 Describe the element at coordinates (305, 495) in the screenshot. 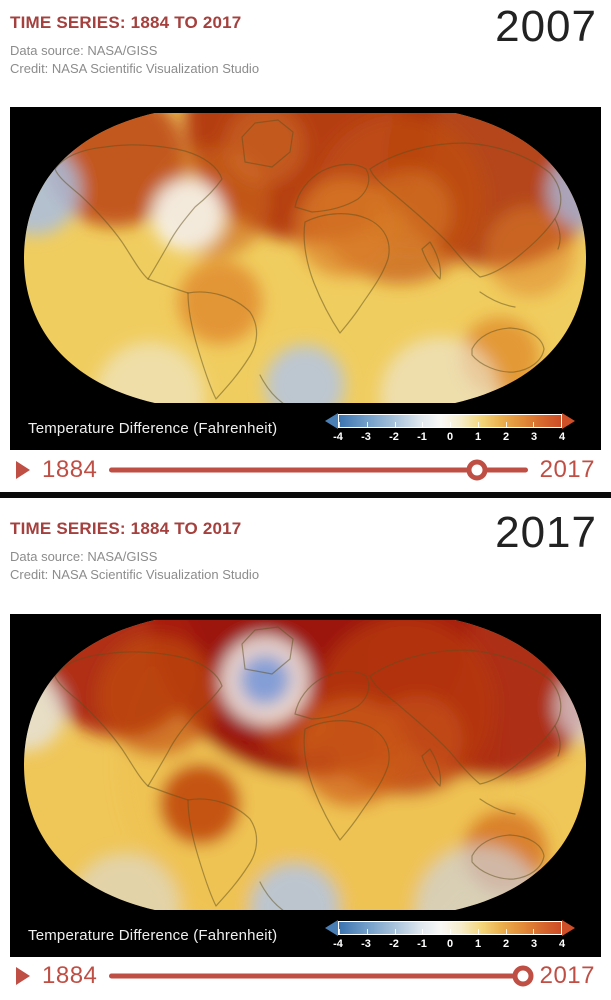

I see `panel-divider` at that location.